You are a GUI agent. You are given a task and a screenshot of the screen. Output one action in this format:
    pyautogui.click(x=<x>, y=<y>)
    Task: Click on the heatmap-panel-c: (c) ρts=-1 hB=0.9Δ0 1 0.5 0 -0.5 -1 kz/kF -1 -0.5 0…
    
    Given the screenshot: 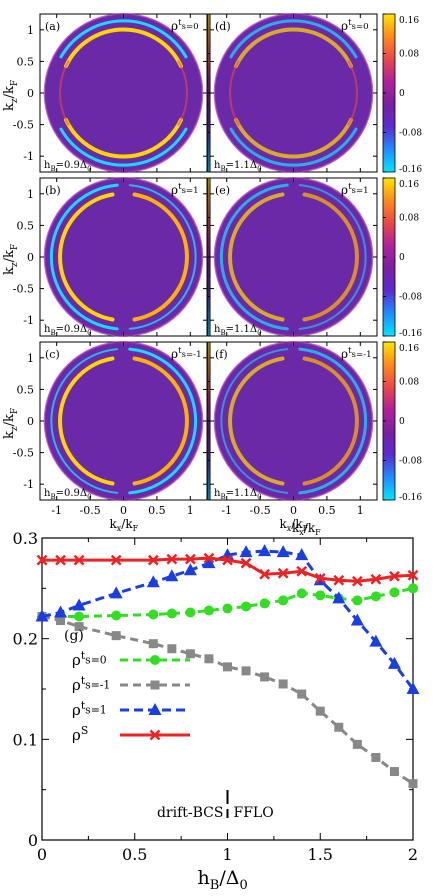 What is the action you would take?
    pyautogui.click(x=111, y=437)
    